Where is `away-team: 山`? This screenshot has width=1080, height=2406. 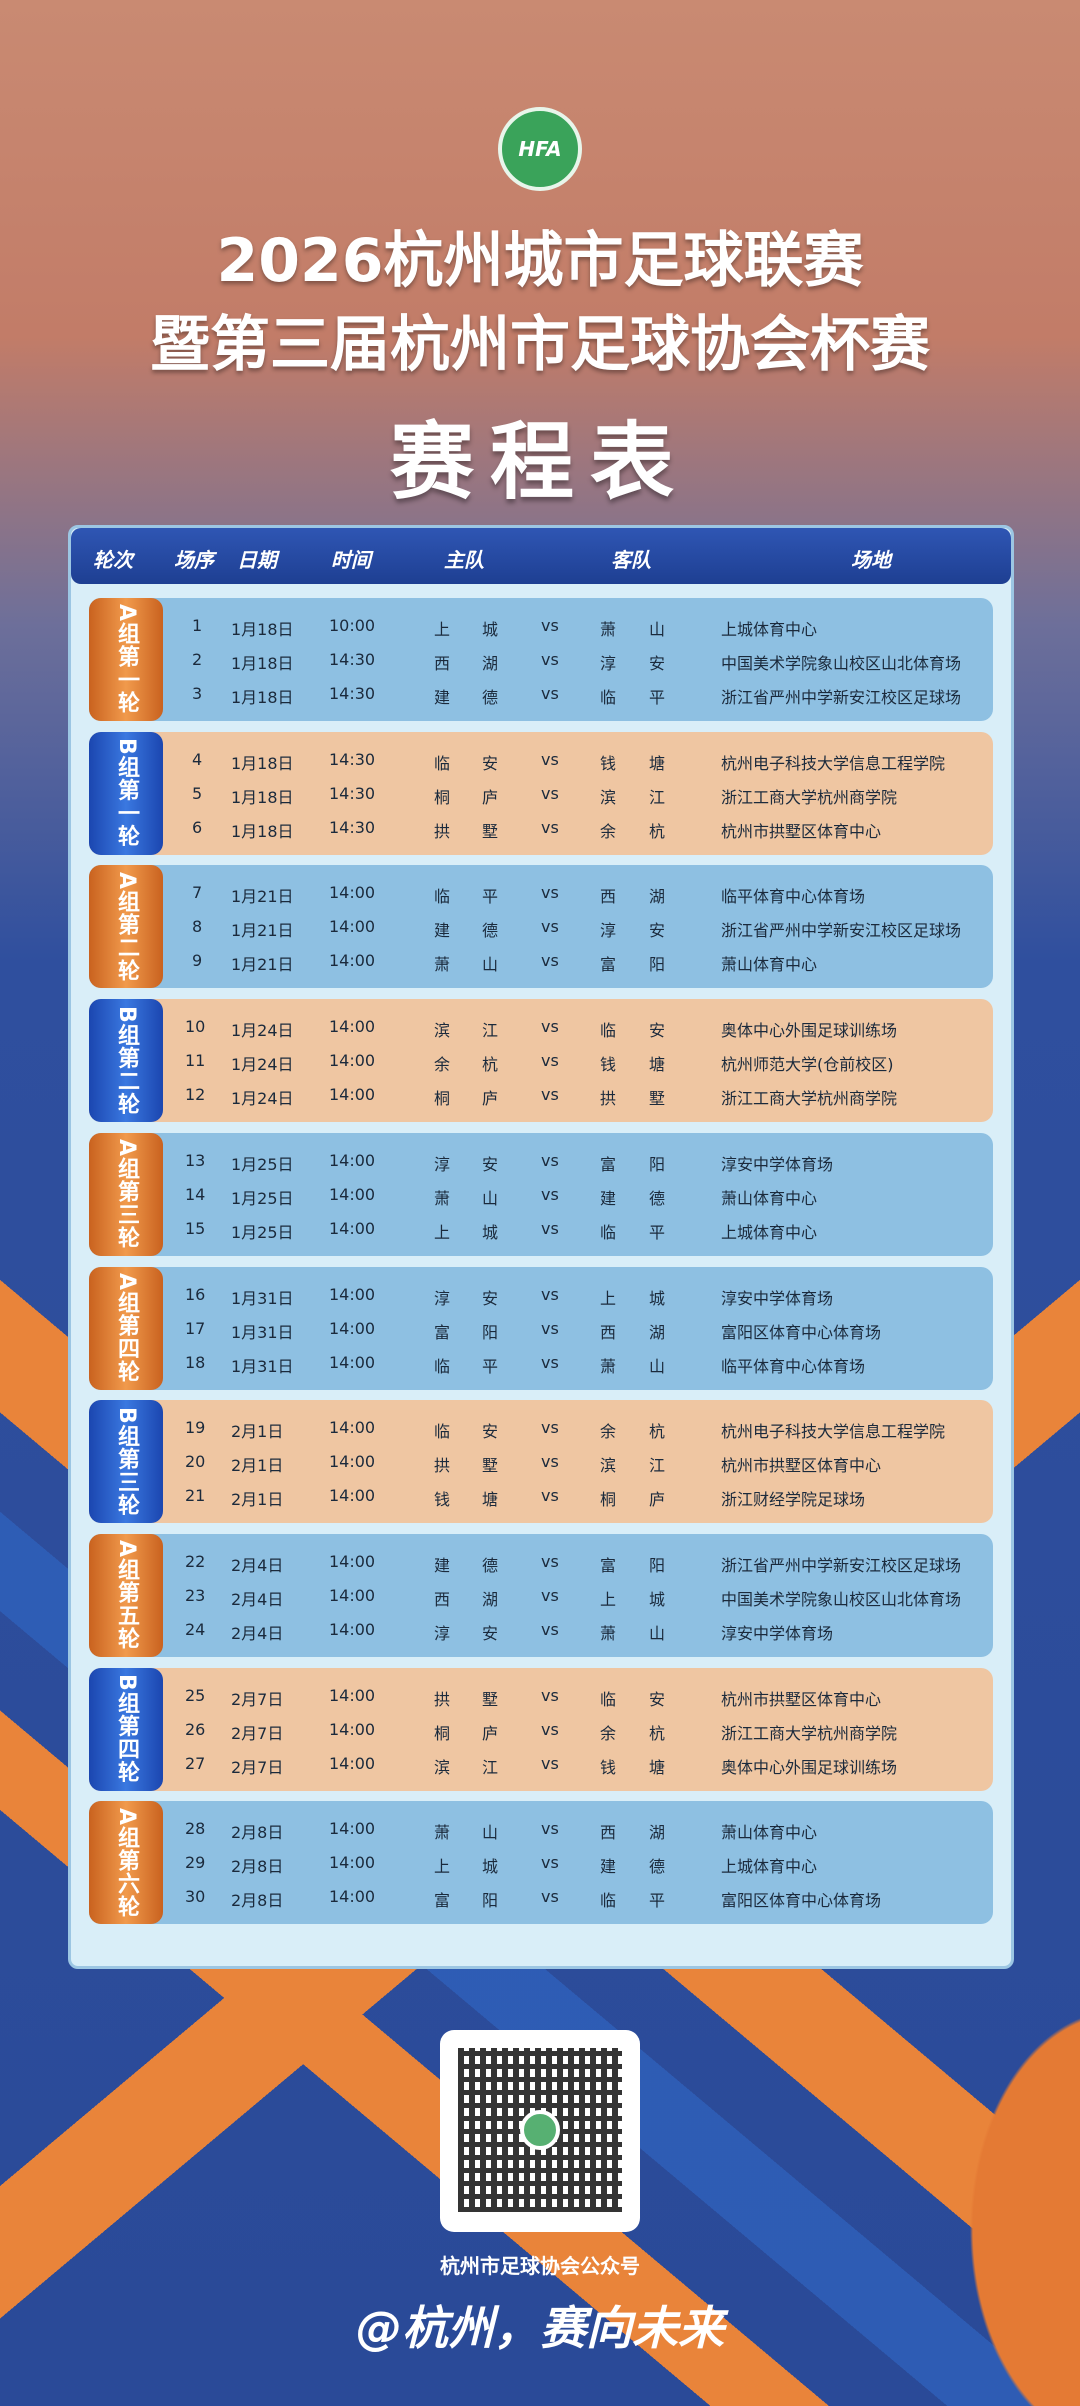 away-team: 山 is located at coordinates (657, 629).